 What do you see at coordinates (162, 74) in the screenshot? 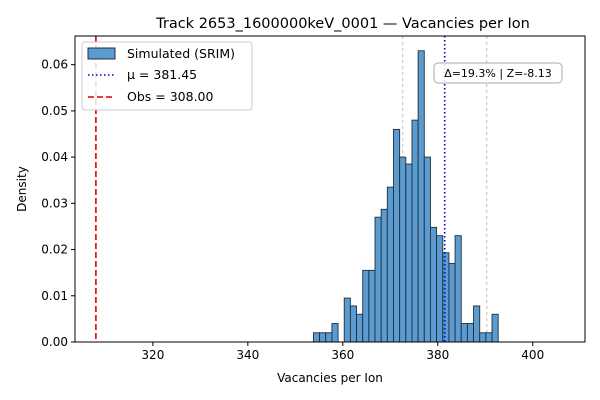
I see `legend-label-mean: μ = 381.45` at bounding box center [162, 74].